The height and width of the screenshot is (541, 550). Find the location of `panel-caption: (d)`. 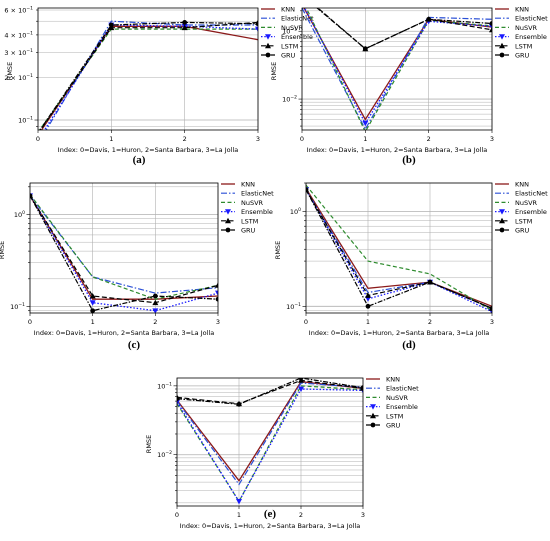

panel-caption: (d) is located at coordinates (409, 345).